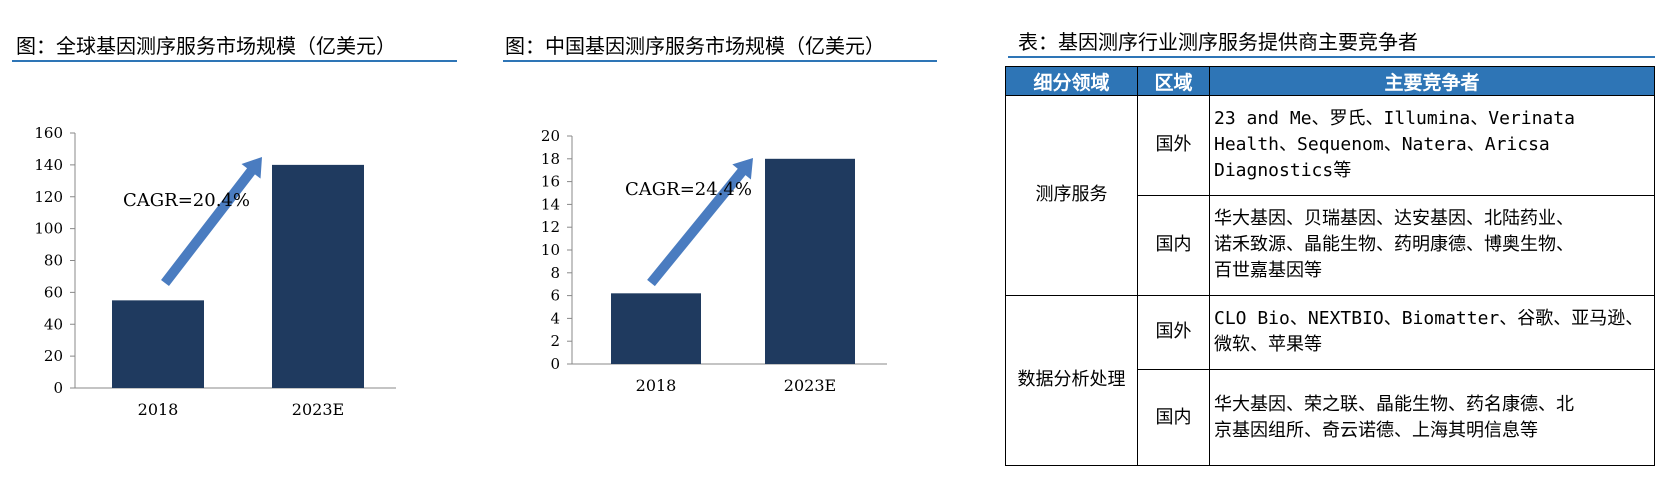 The width and height of the screenshot is (1673, 479). I want to click on global-market-chart: 0 20 40 60 80 100 120 140 160 2018 2023E CAGR=20.4%, so click(215, 271).